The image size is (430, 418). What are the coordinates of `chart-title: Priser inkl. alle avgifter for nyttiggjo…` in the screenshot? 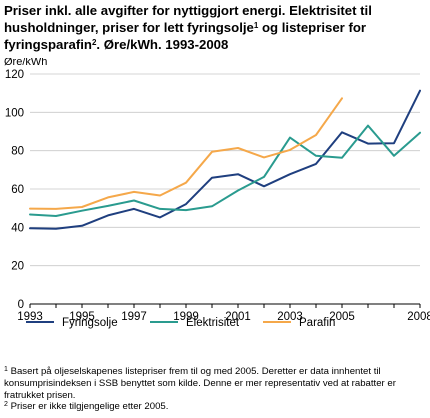 It's located at (216, 27).